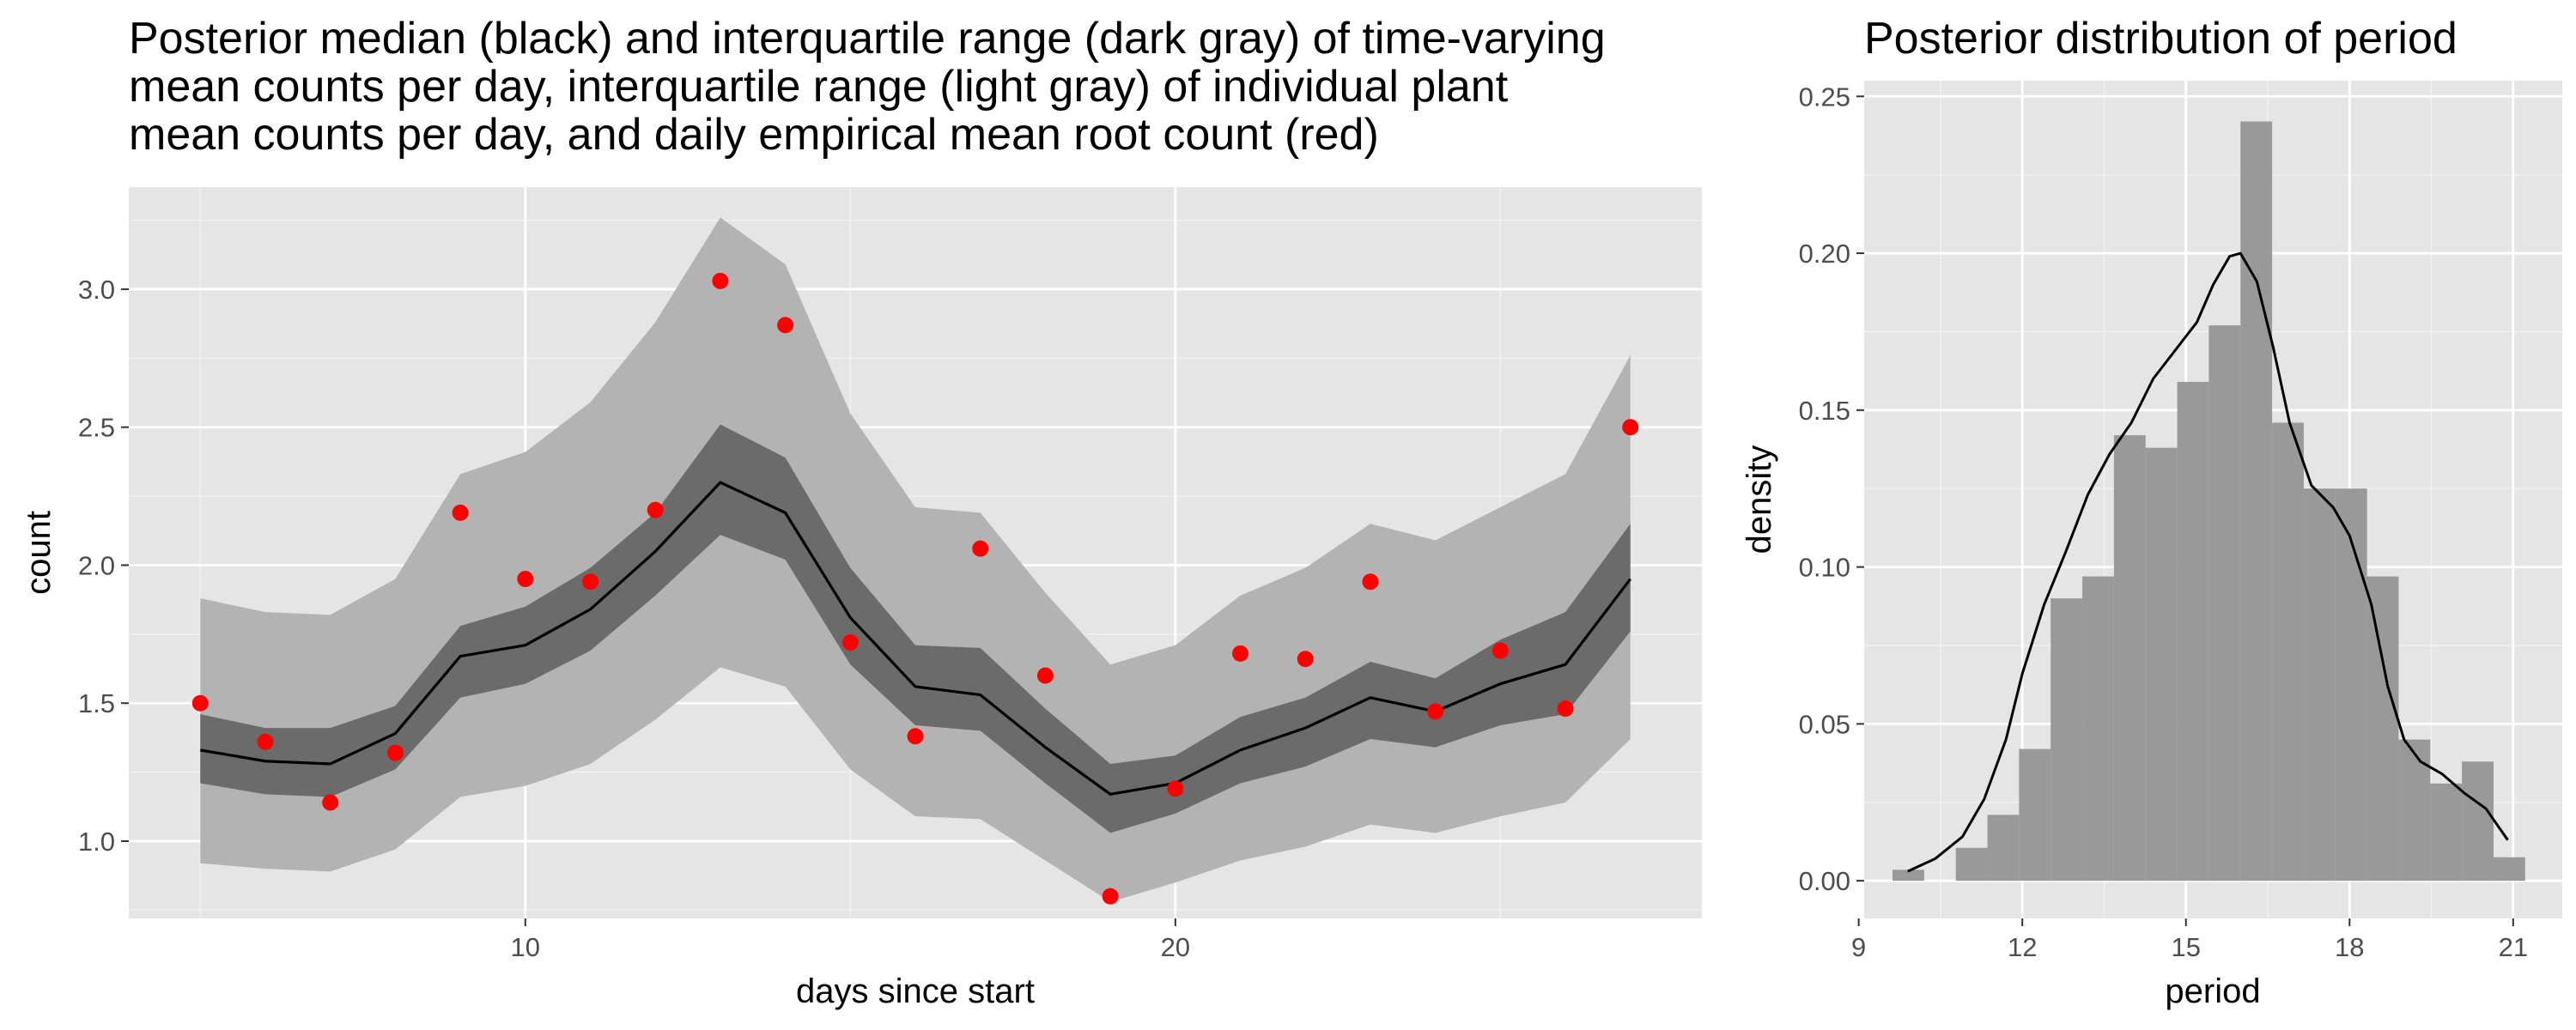 The width and height of the screenshot is (2576, 1030). Describe the element at coordinates (96, 703) in the screenshot. I see `left-y-tick-label: 1.5` at that location.